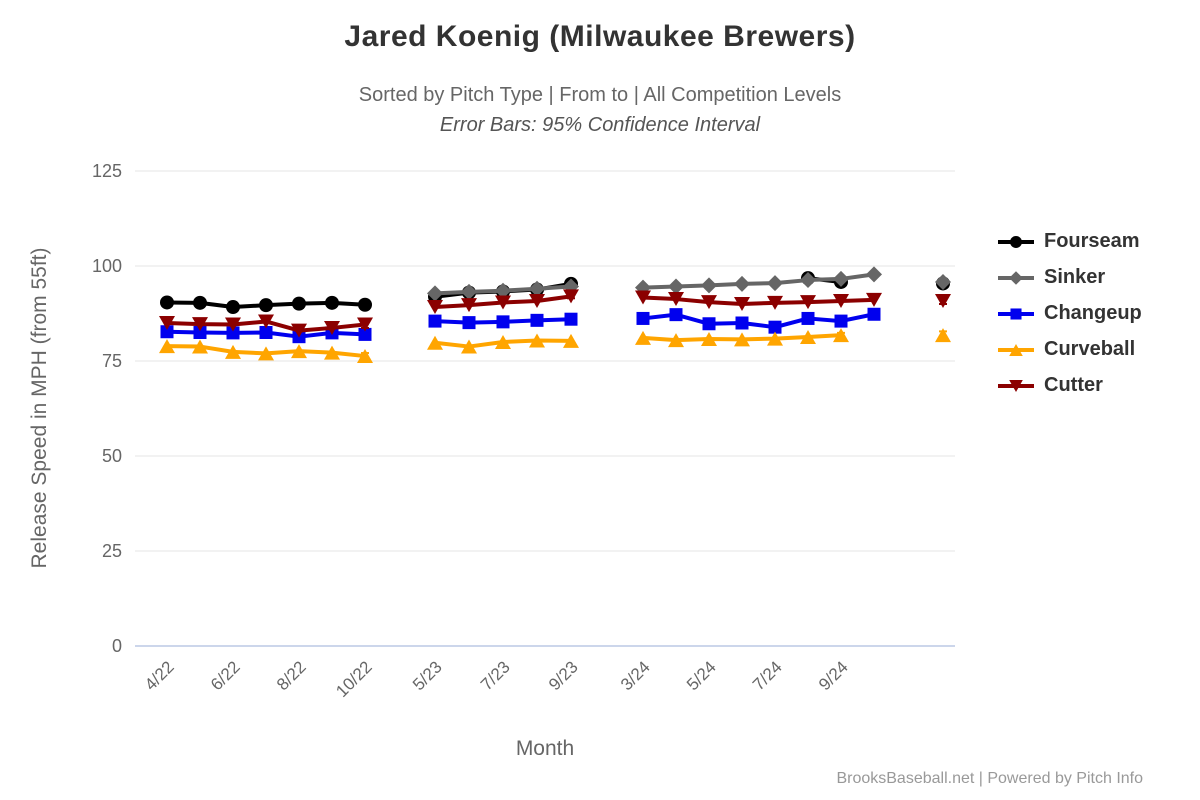 This screenshot has width=1200, height=800. I want to click on series-line-sinker, so click(689, 283).